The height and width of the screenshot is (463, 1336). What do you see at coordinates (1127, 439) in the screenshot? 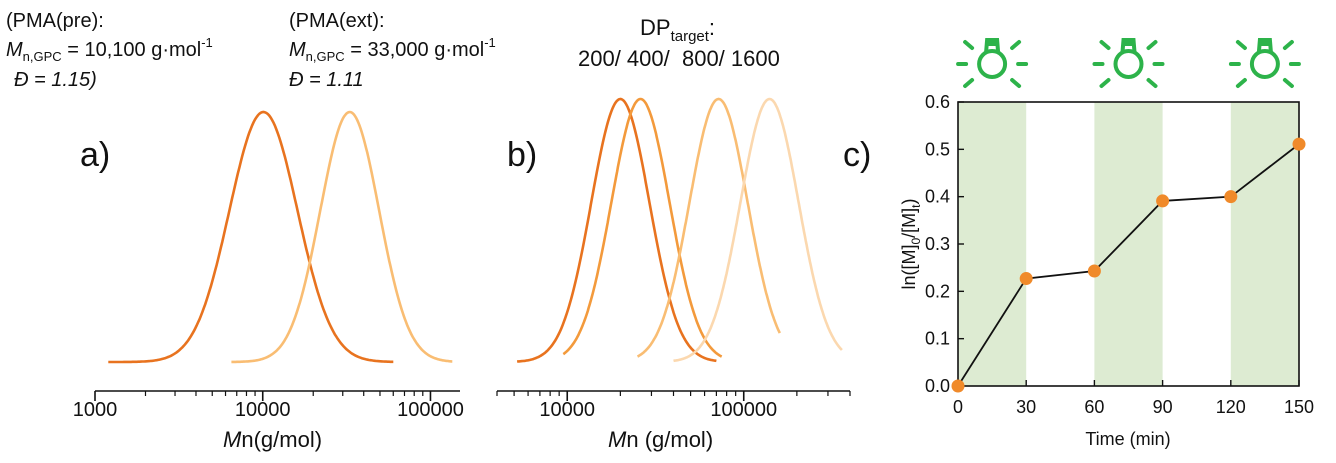
I see `chart-c-x-label: Time (min)` at bounding box center [1127, 439].